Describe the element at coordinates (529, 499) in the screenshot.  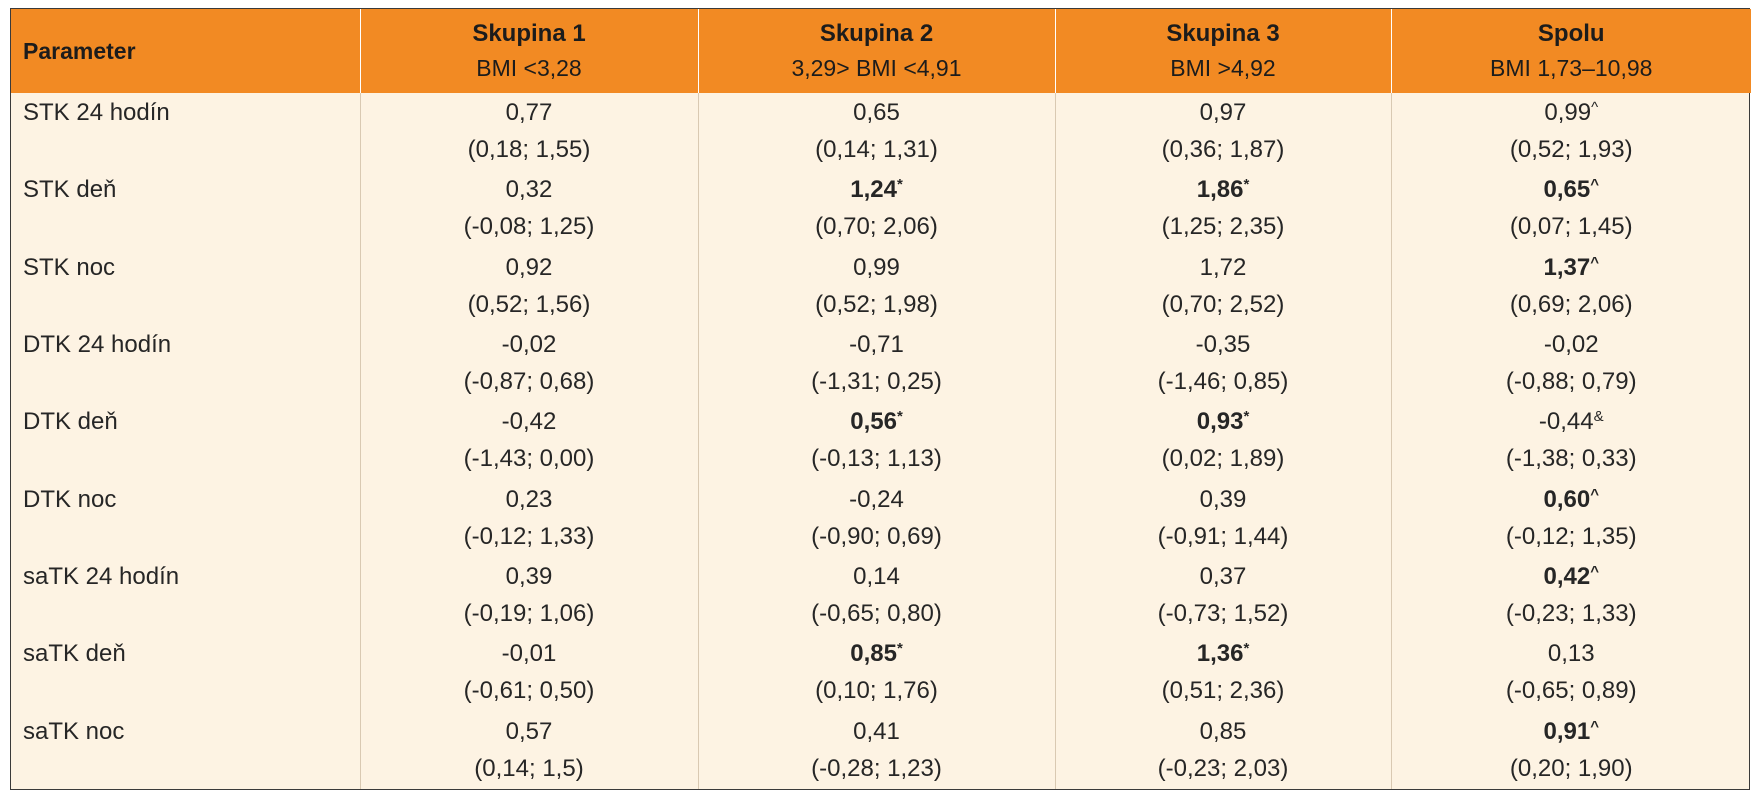
I see `estimate-number: 0,23` at that location.